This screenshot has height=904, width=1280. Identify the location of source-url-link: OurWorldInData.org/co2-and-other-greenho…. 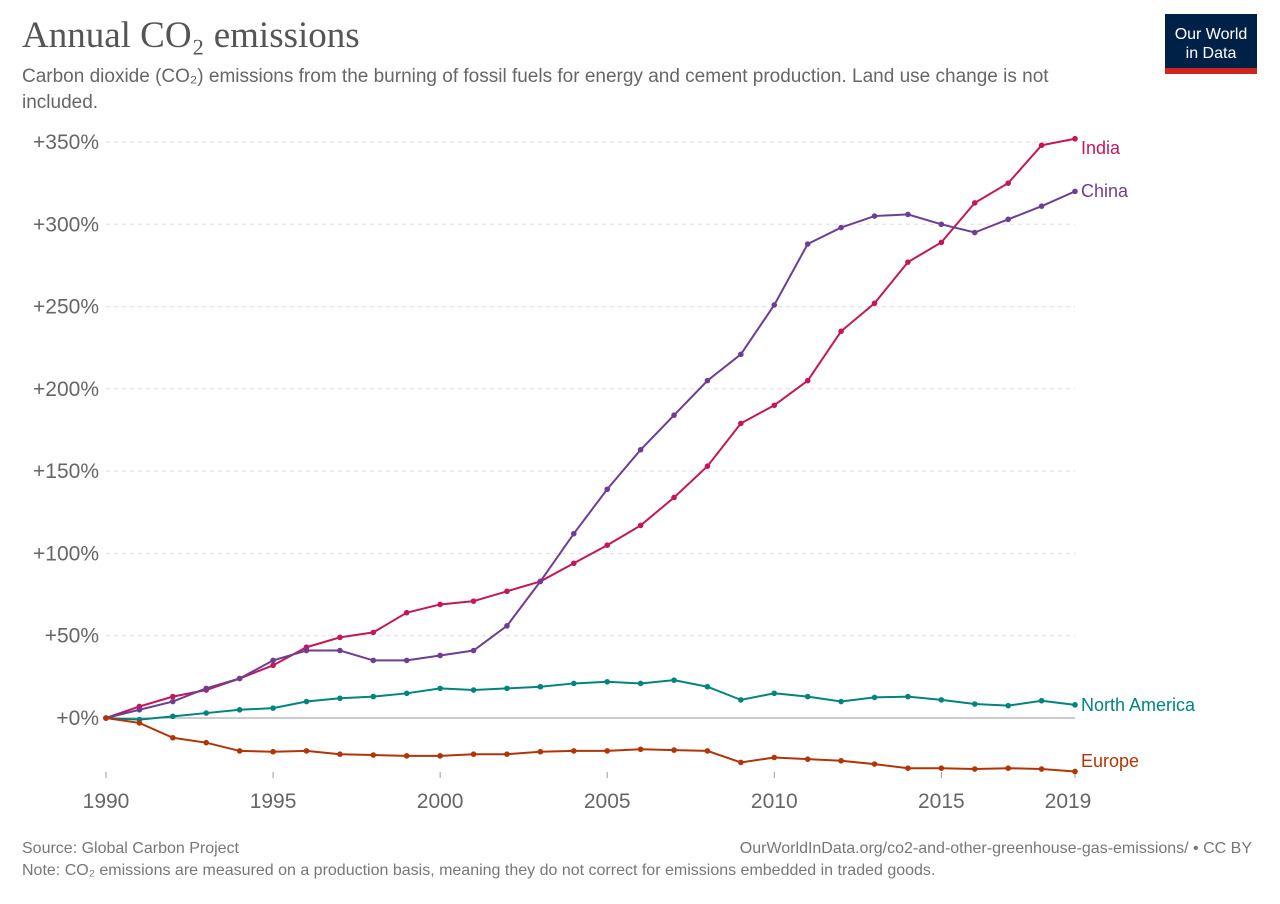
(995, 848).